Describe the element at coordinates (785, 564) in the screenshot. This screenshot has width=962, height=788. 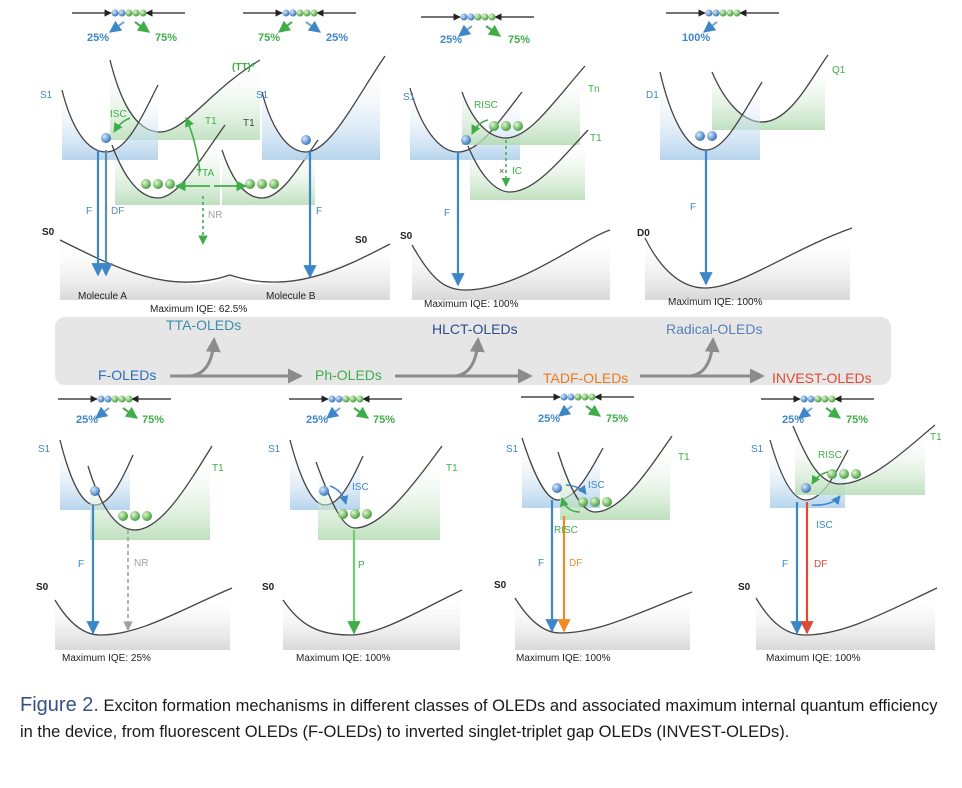
I see `invest-f-label: F` at that location.